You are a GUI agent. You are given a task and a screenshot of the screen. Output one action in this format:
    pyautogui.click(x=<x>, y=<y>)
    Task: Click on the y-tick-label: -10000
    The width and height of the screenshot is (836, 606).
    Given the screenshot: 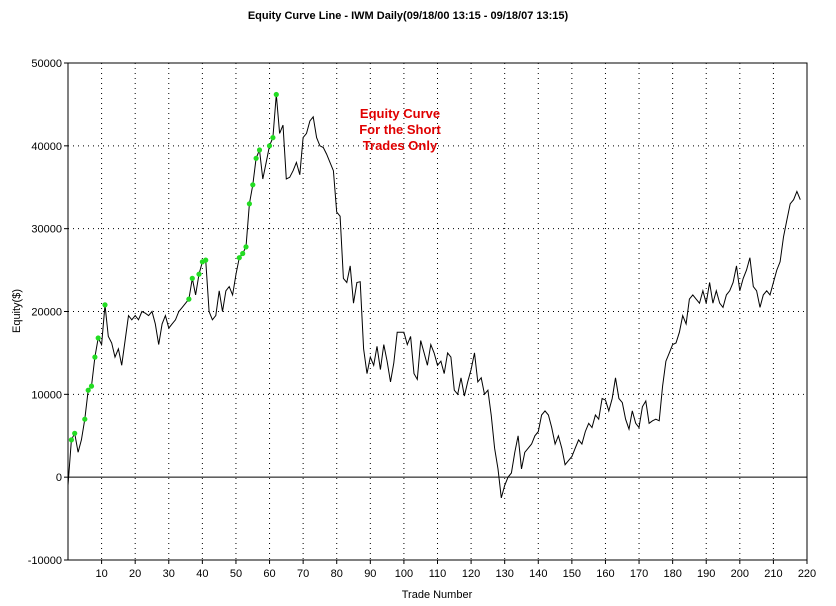 What is the action you would take?
    pyautogui.click(x=45, y=561)
    